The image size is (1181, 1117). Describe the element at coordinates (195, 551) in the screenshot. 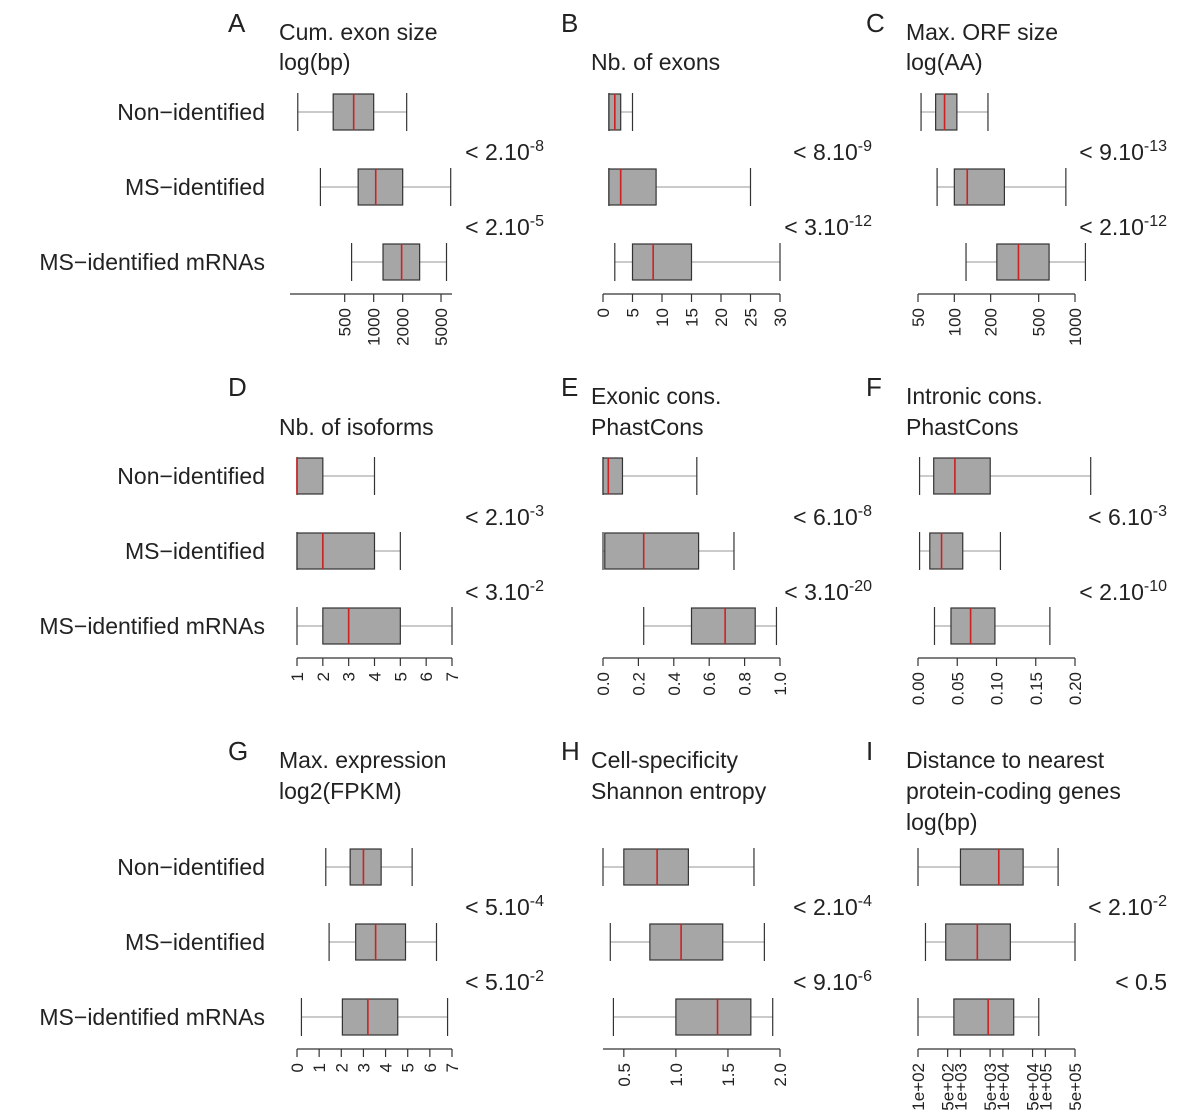

I see `row-label: MS−identified` at that location.